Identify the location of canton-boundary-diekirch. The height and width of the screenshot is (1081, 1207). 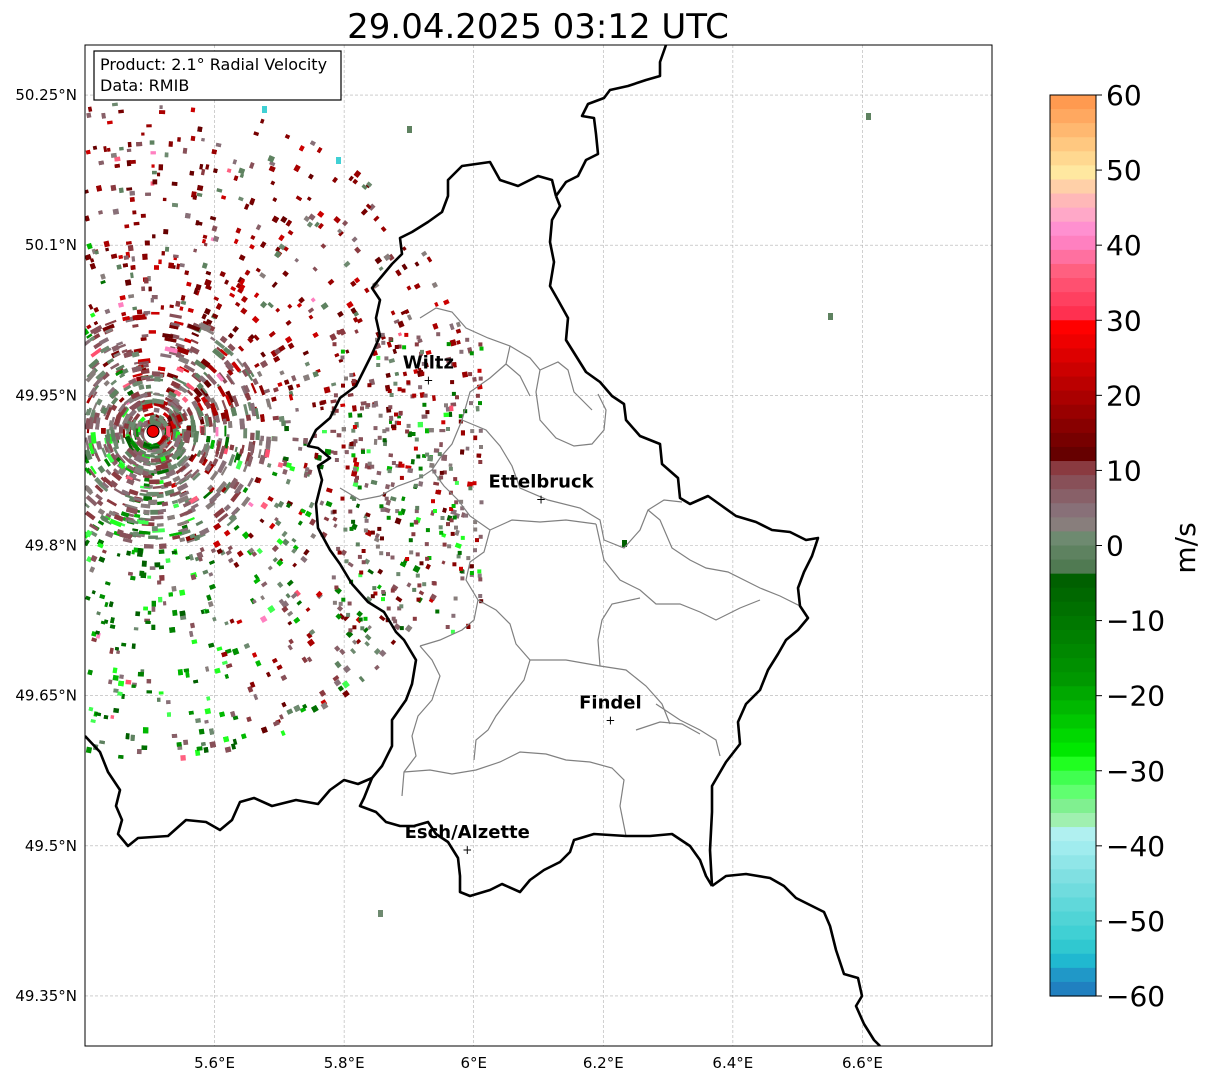
(572, 484).